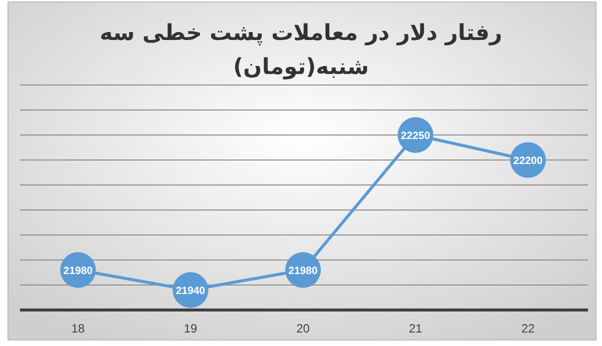 The height and width of the screenshot is (346, 602). I want to click on x-tick-label: 22, so click(528, 329).